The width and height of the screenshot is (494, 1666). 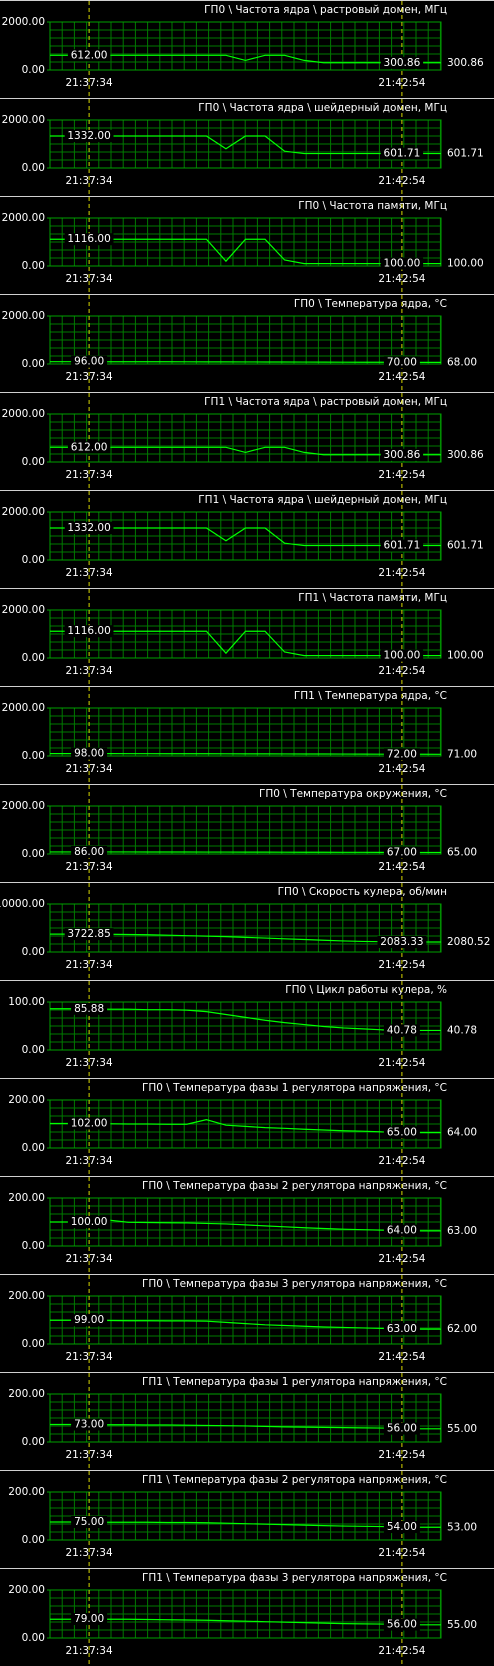 I want to click on chart-title: ГП1 \ Частота памяти, МГц, so click(x=372, y=598).